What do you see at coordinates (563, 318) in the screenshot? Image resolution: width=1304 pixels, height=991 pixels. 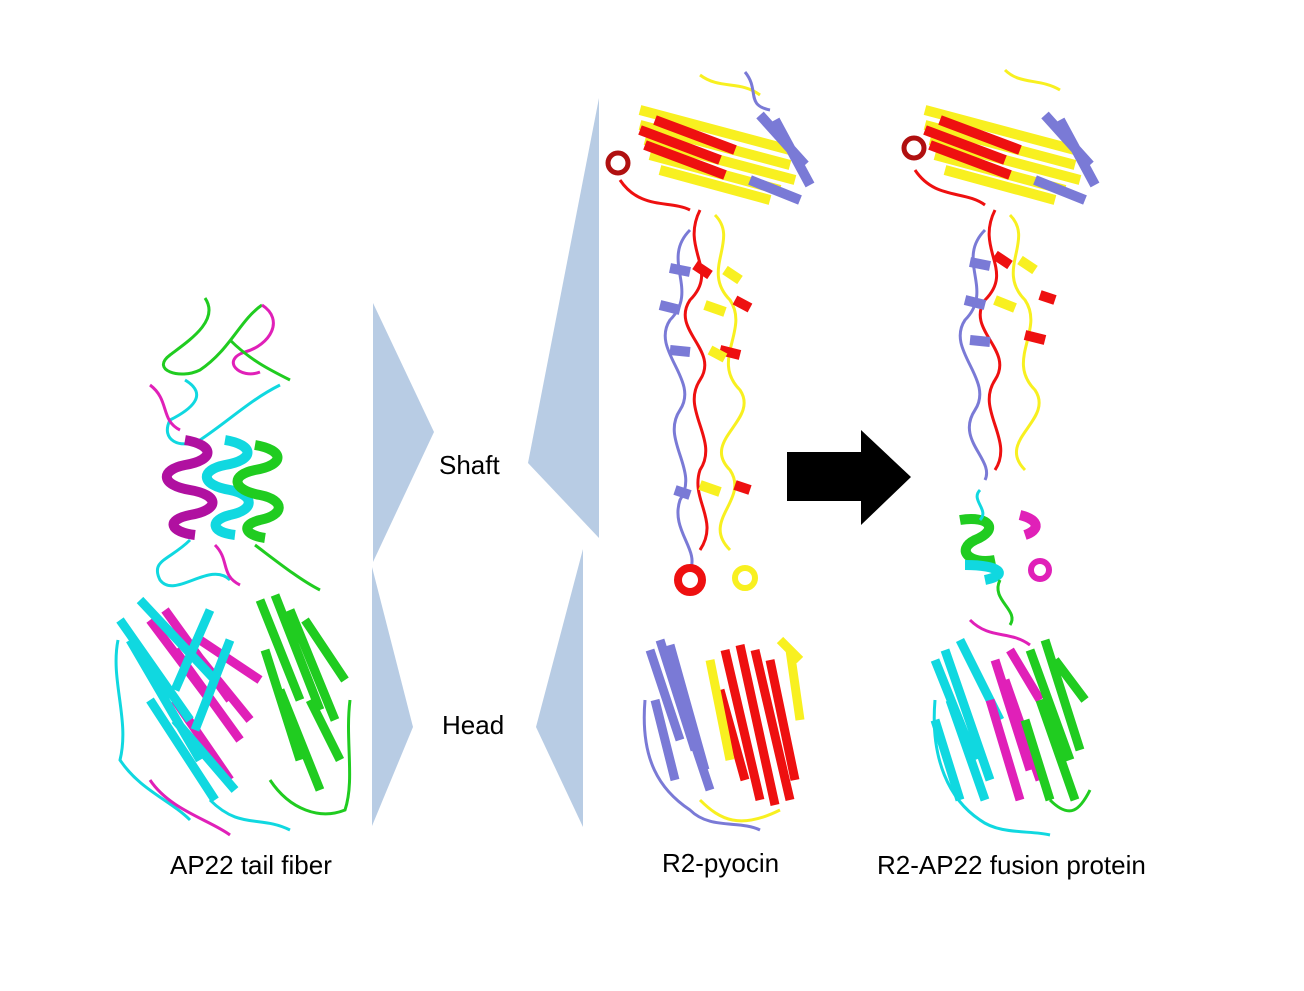 I see `shaft-wedge-right` at bounding box center [563, 318].